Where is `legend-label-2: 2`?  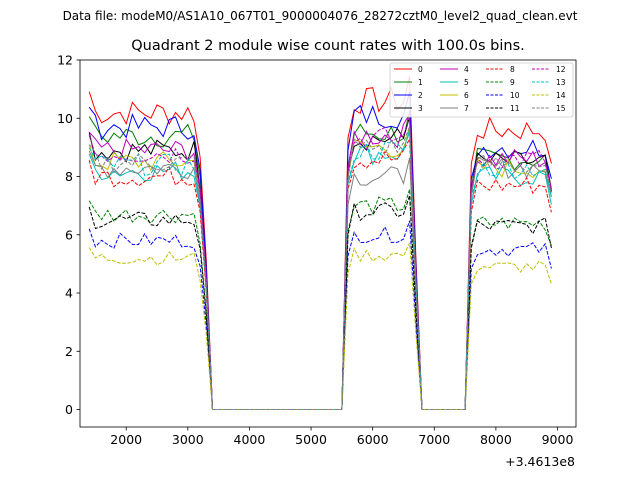 legend-label-2: 2 is located at coordinates (420, 95).